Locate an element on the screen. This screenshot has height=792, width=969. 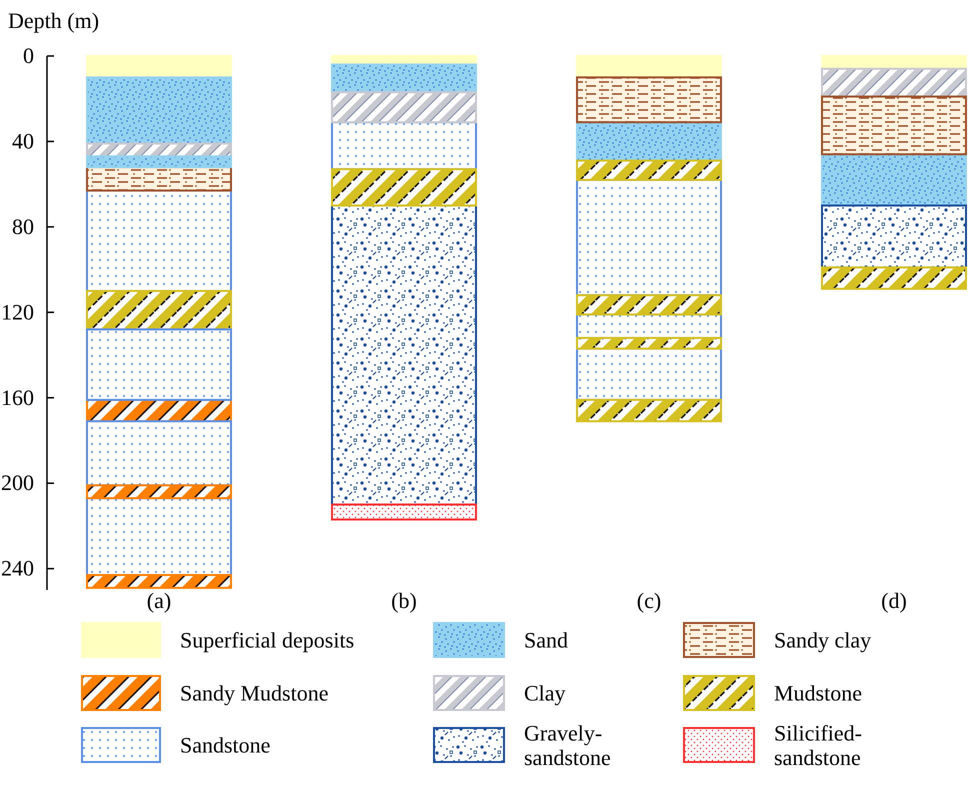
x-tick-label: (a) is located at coordinates (159, 600).